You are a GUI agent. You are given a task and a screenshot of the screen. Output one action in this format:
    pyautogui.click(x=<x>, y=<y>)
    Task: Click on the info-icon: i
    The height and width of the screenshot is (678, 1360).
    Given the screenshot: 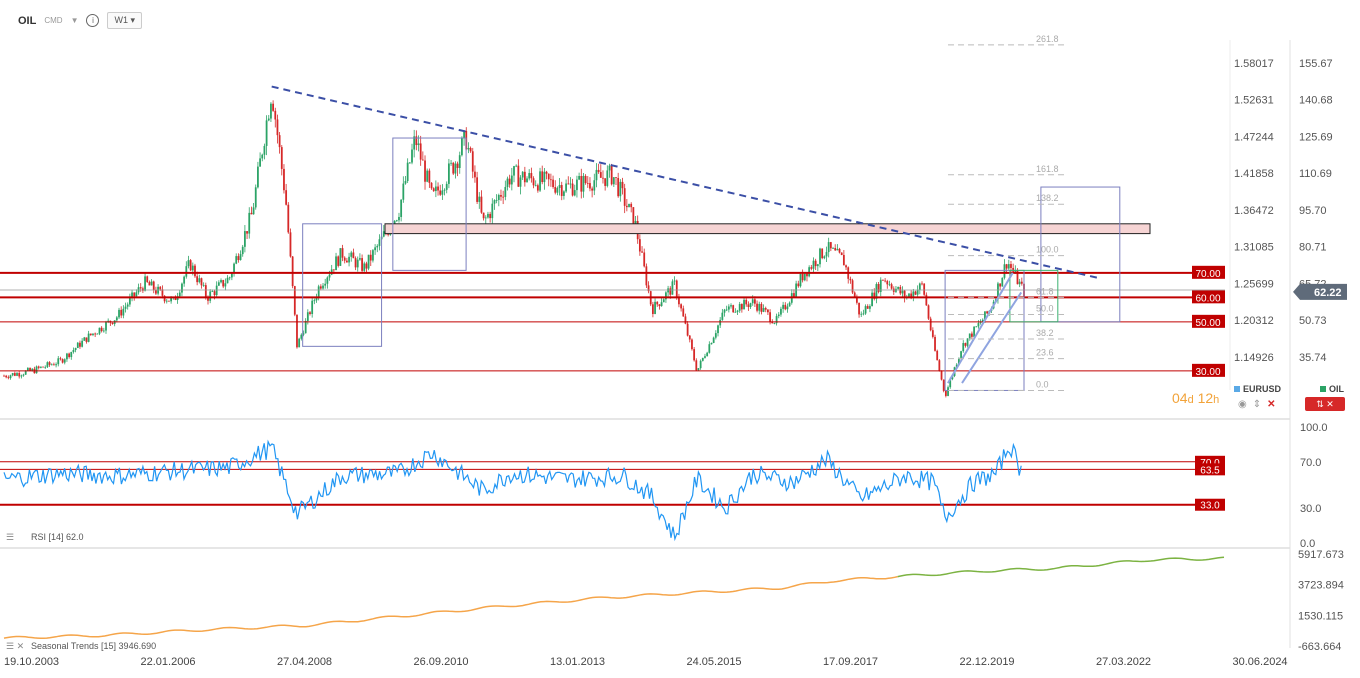 What is the action you would take?
    pyautogui.click(x=93, y=20)
    